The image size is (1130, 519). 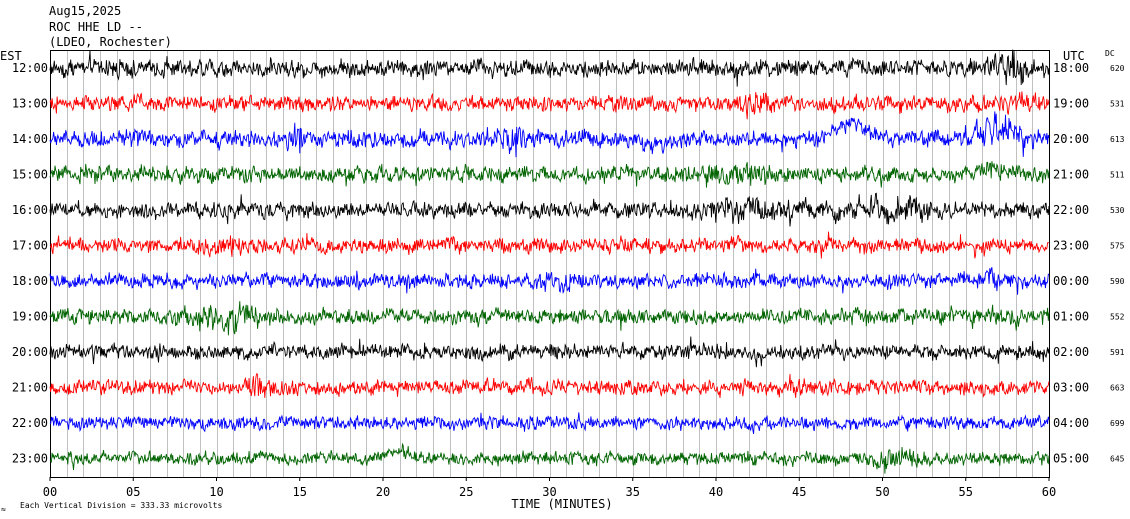 What do you see at coordinates (30, 246) in the screenshot?
I see `est-hour-label: 17:00` at bounding box center [30, 246].